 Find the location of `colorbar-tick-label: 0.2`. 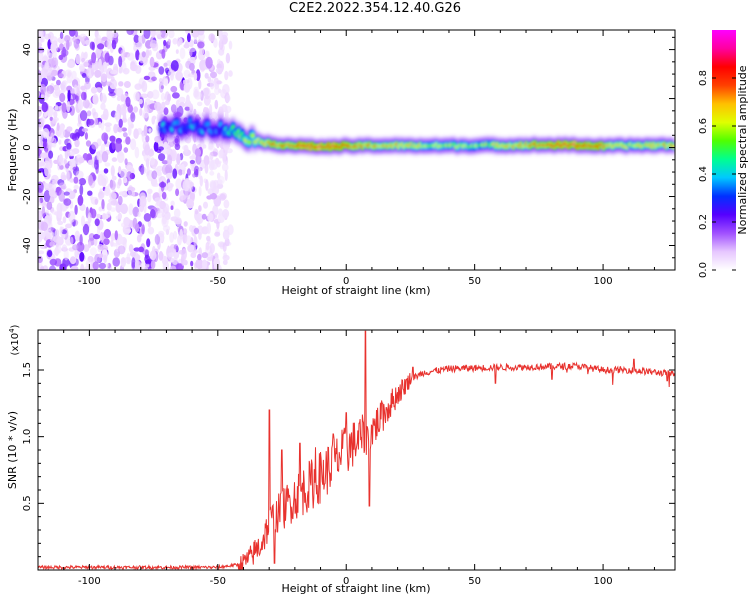

colorbar-tick-label: 0.2 is located at coordinates (703, 222).